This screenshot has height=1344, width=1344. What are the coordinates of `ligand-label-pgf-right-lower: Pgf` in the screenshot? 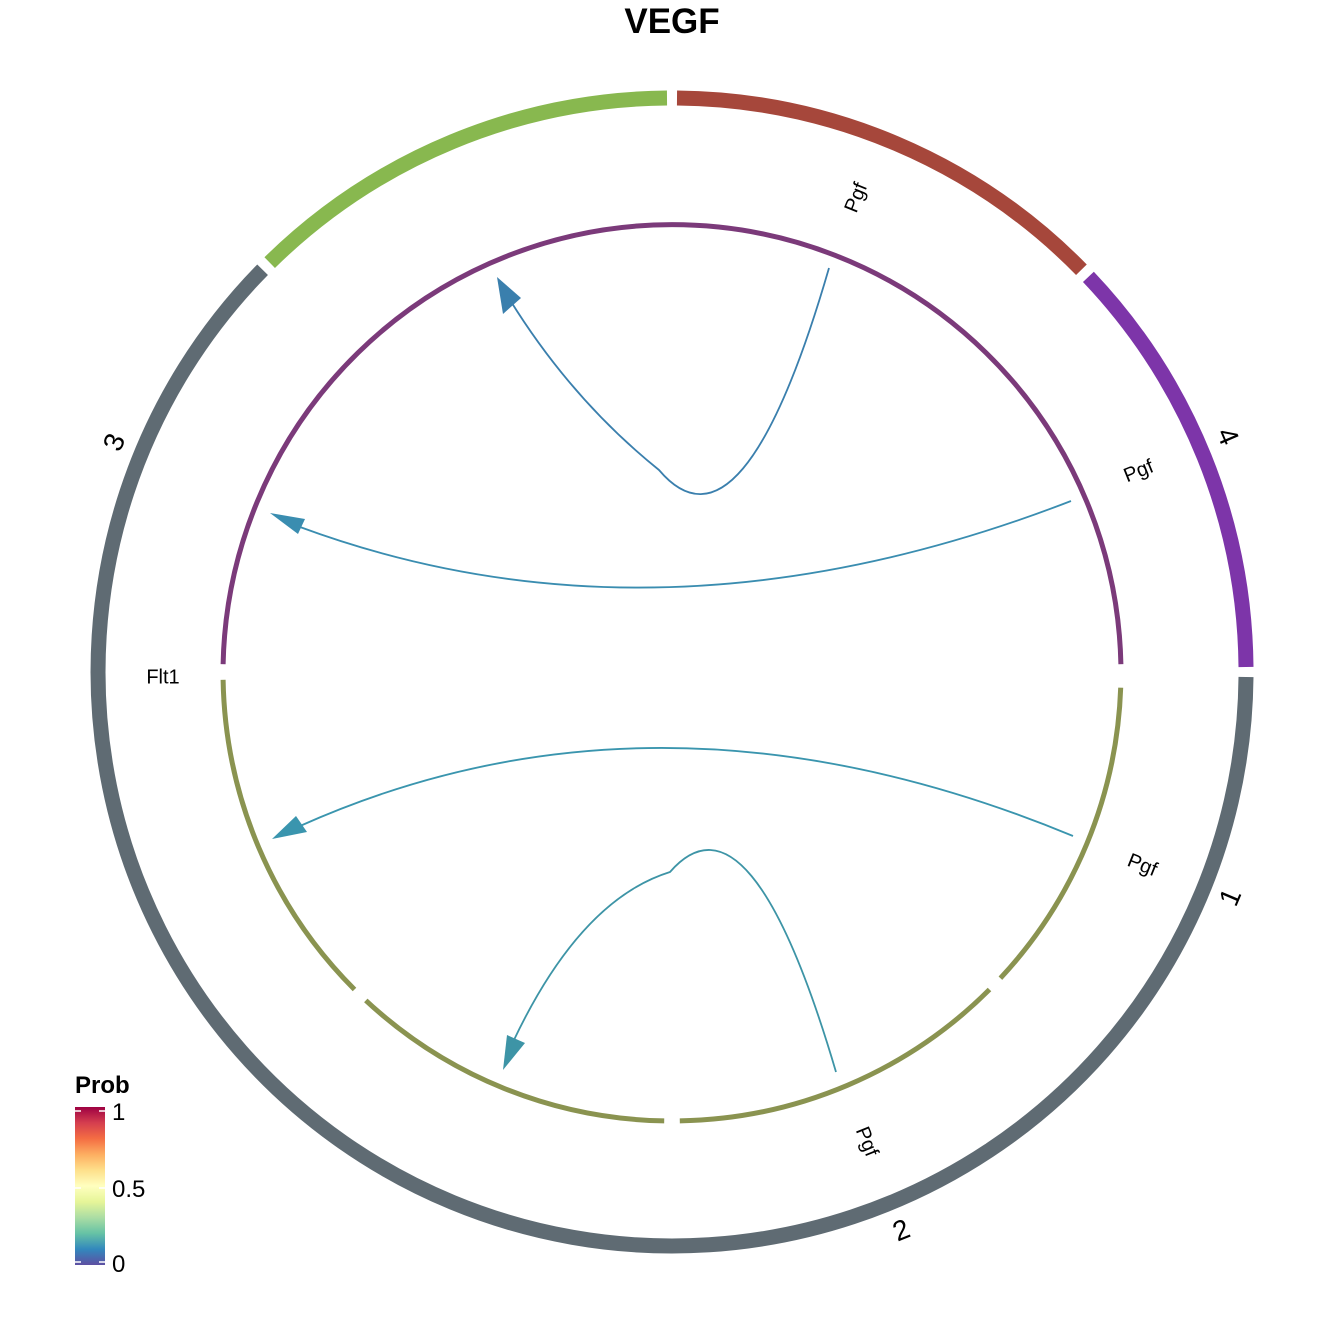 It's located at (1142, 866).